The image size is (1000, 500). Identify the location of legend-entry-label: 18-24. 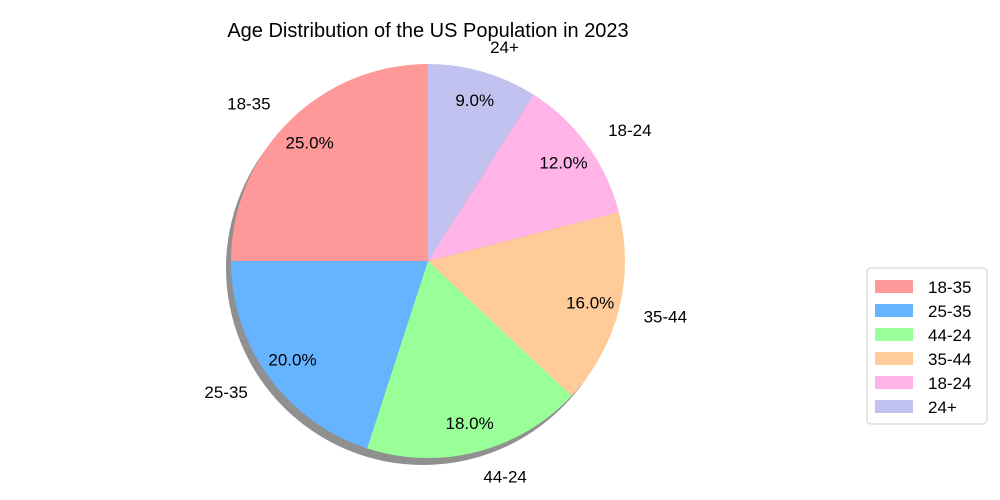
(949, 383).